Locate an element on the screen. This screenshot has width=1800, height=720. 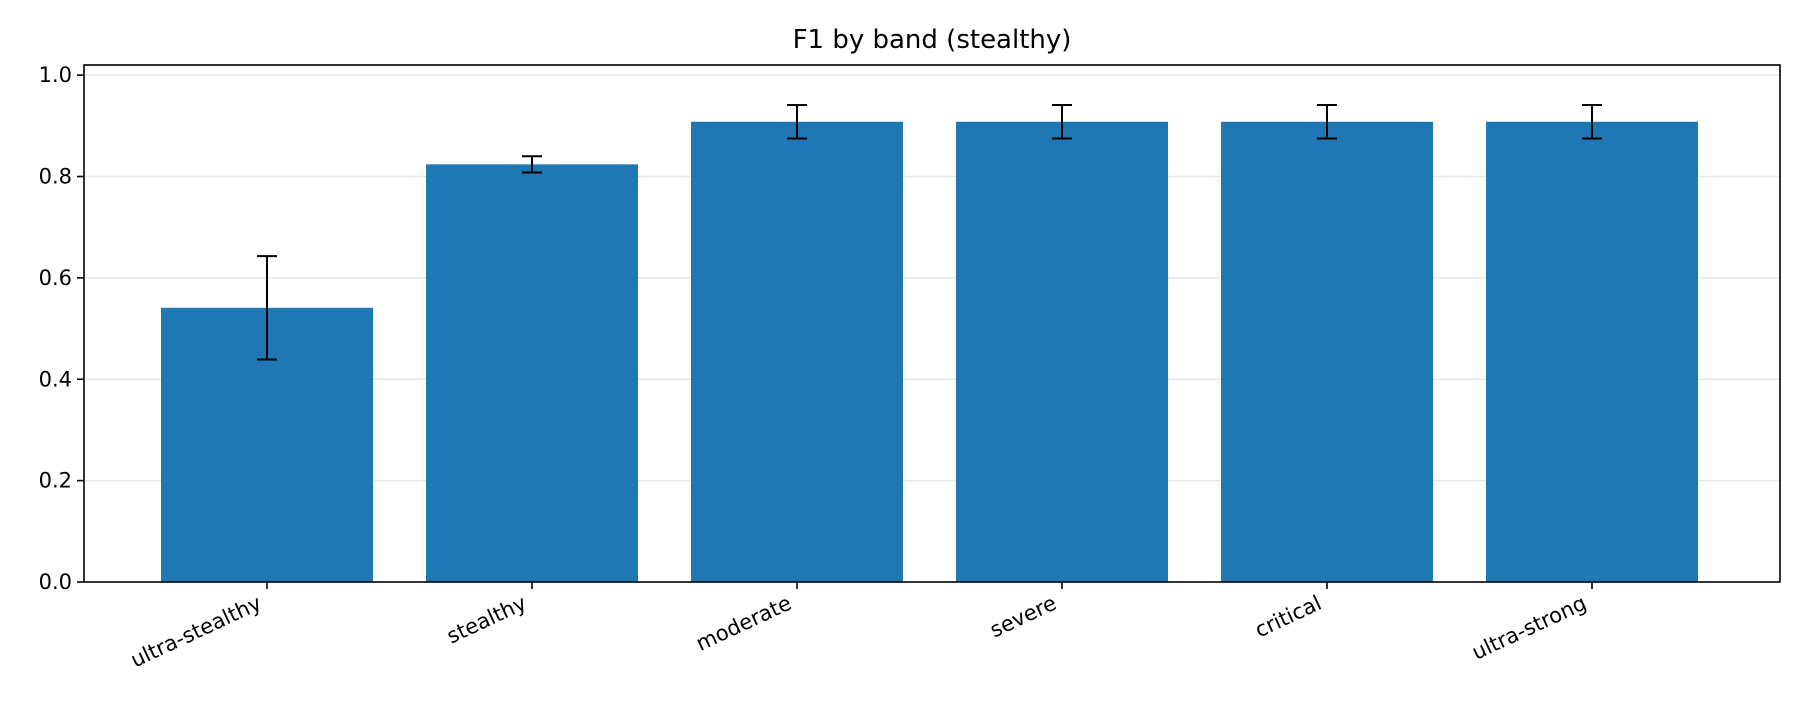
x-tick-label: ultra-strong is located at coordinates (1529, 628).